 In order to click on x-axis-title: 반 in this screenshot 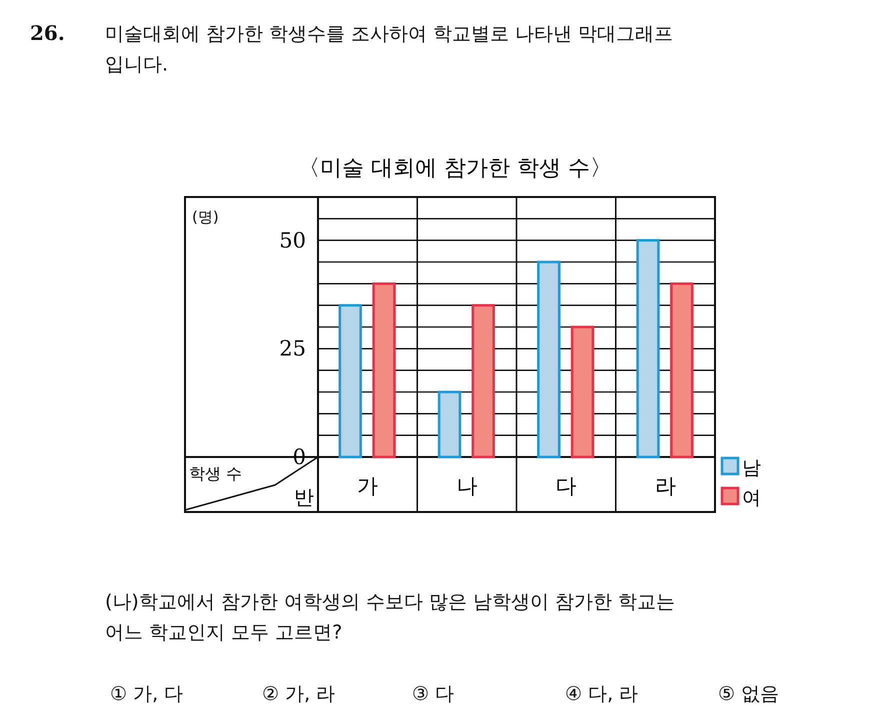, I will do `click(304, 497)`.